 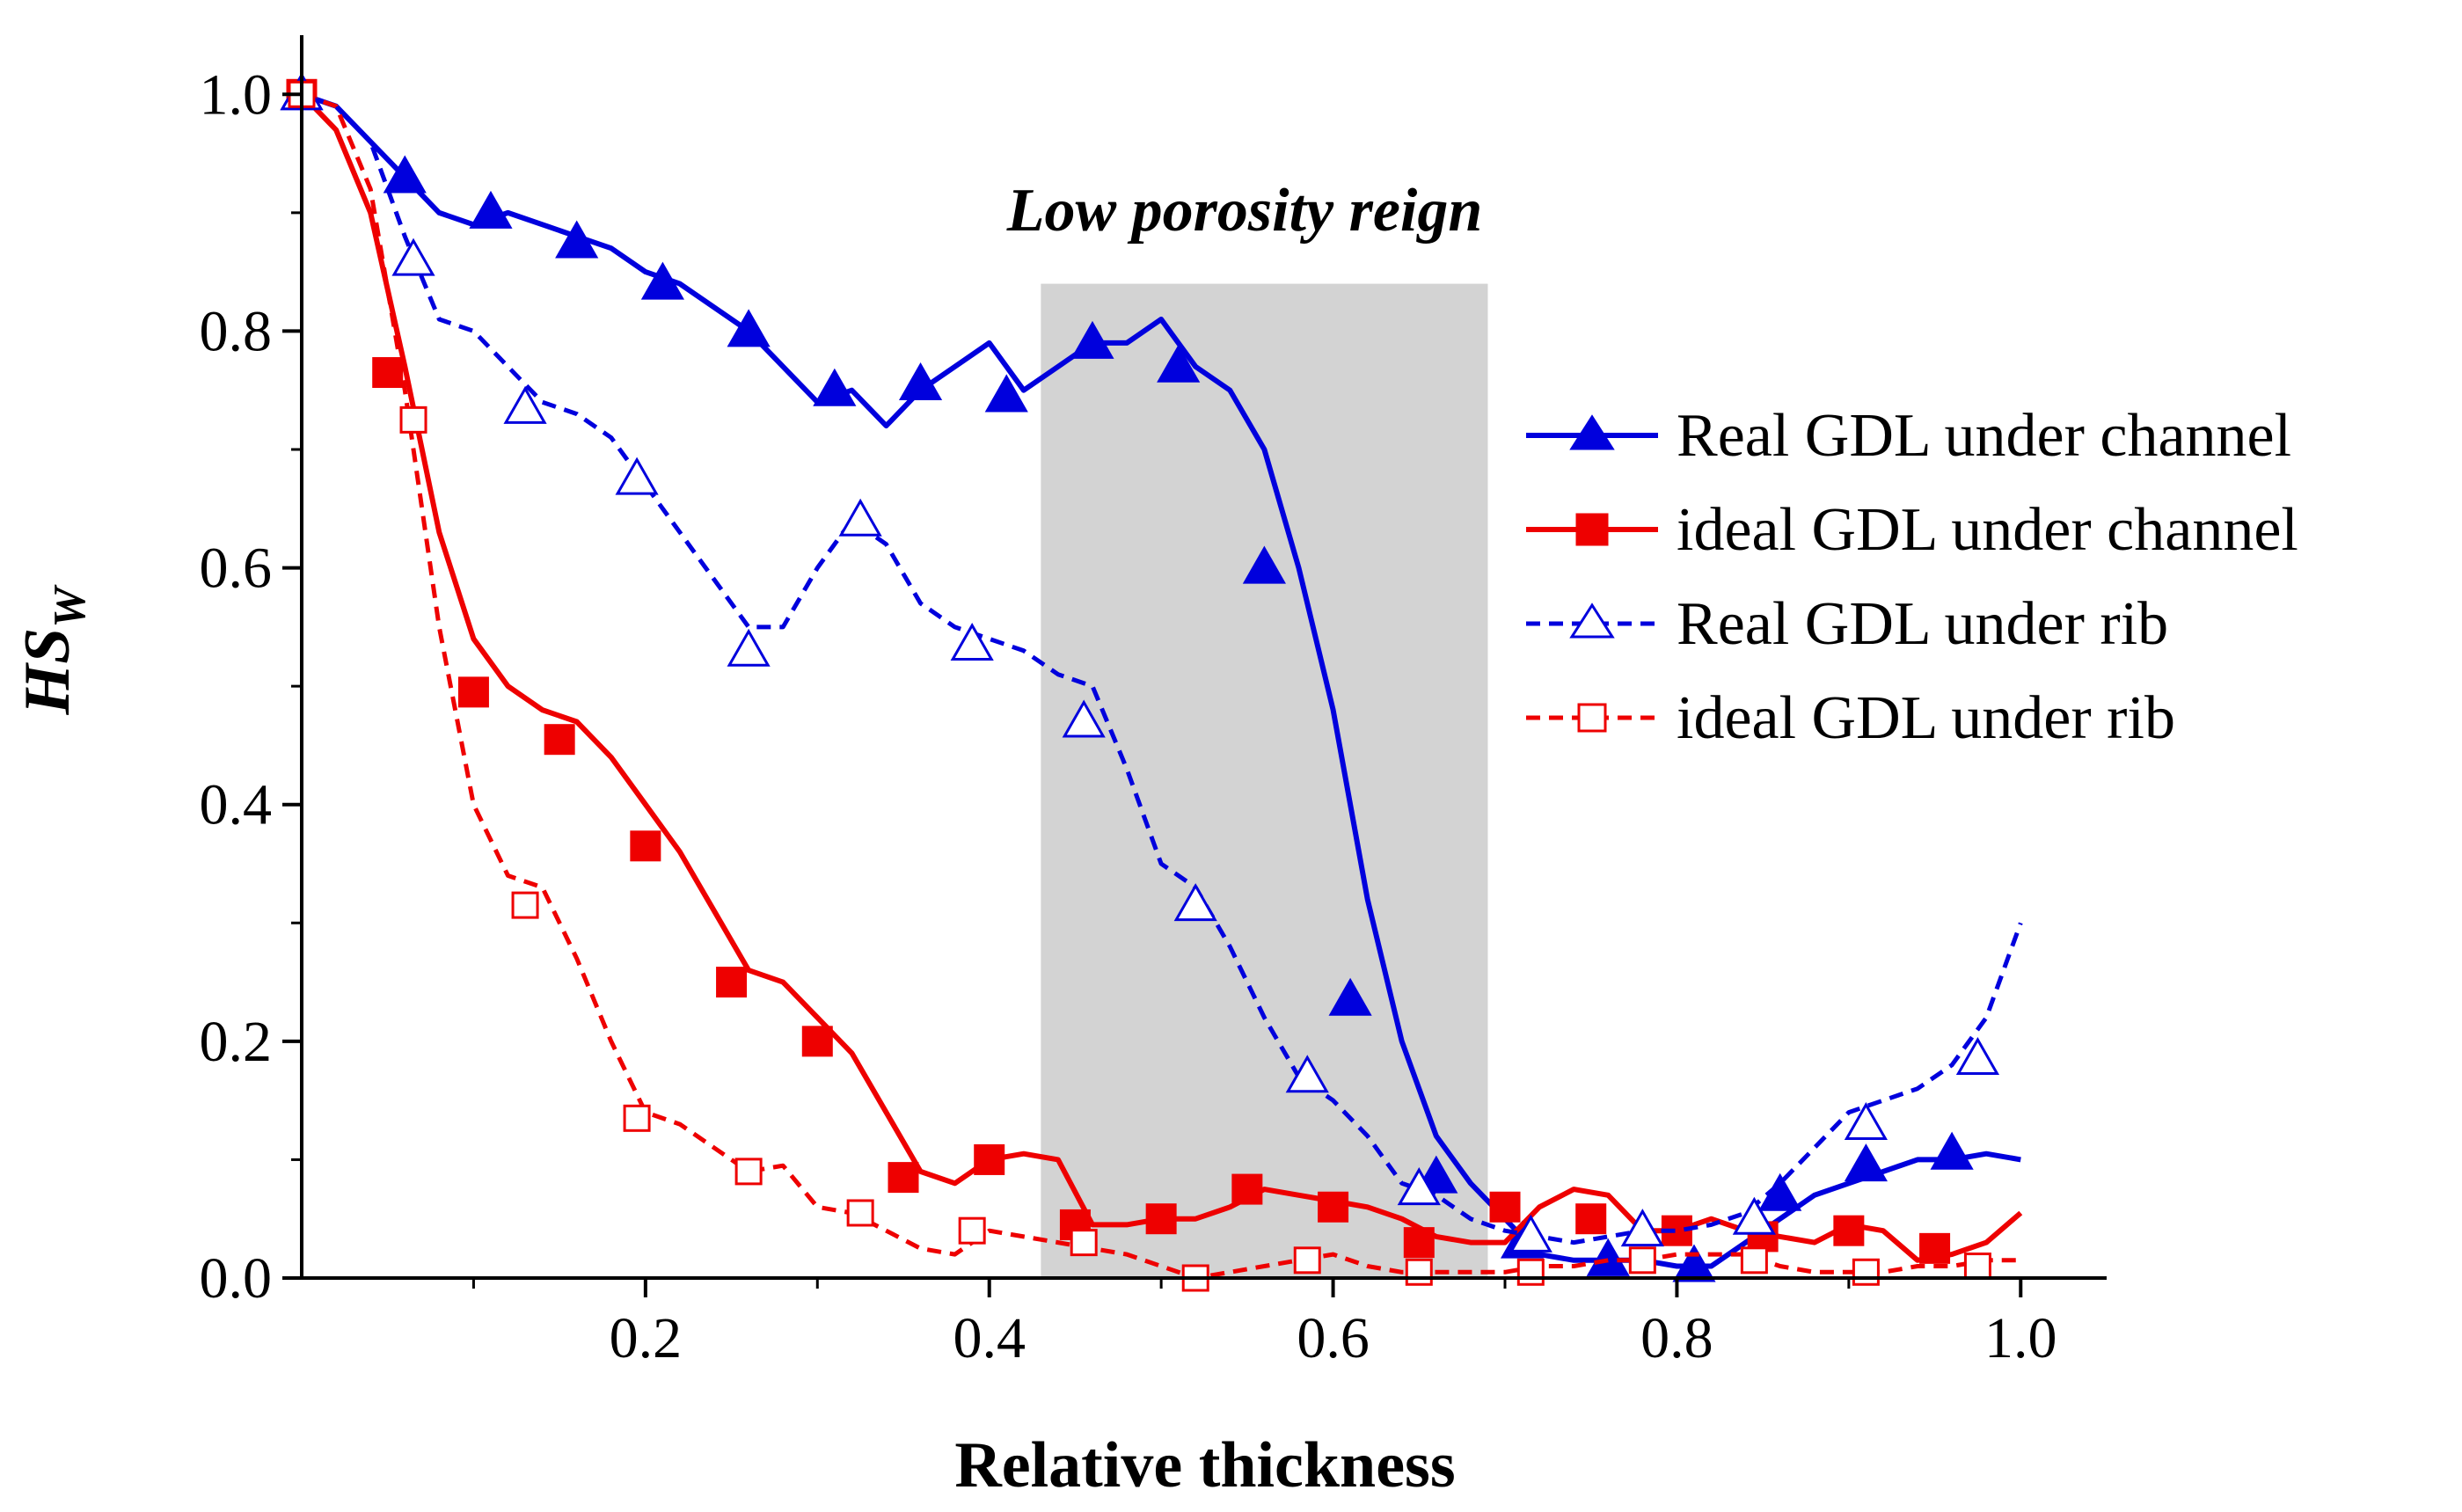 I want to click on y-tick-label-0: 0.0, so click(x=237, y=1278).